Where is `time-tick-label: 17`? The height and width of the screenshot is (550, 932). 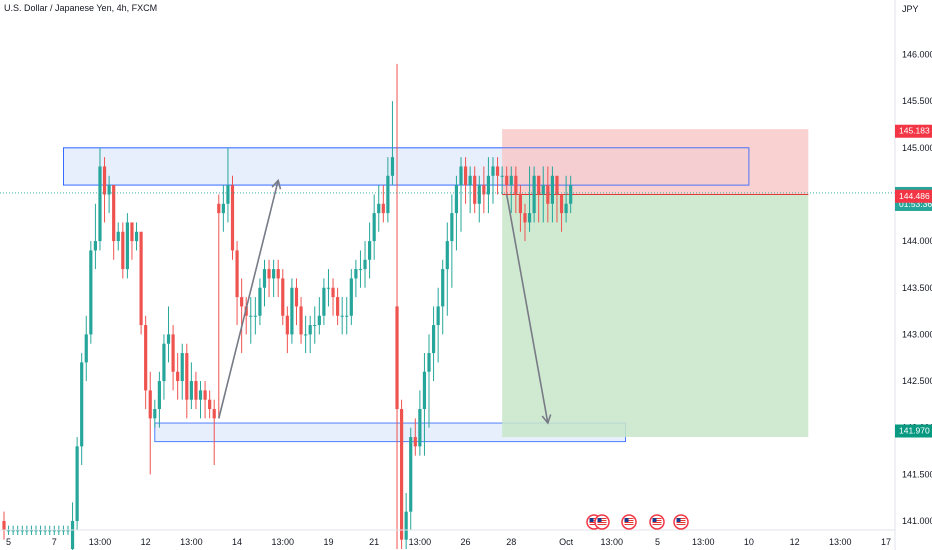 time-tick-label: 17 is located at coordinates (886, 542).